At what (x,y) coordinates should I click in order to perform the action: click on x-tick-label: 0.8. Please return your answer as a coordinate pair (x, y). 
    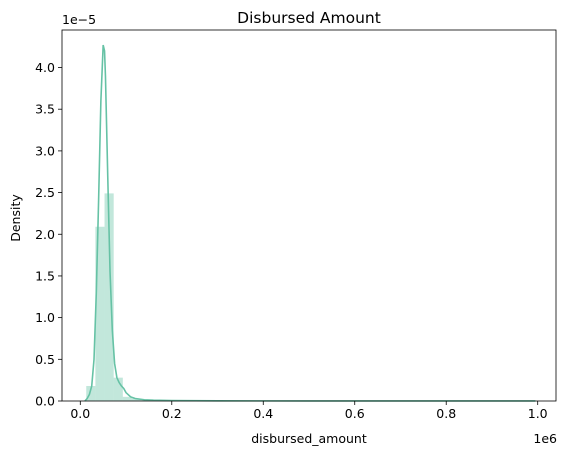
    Looking at the image, I should click on (446, 413).